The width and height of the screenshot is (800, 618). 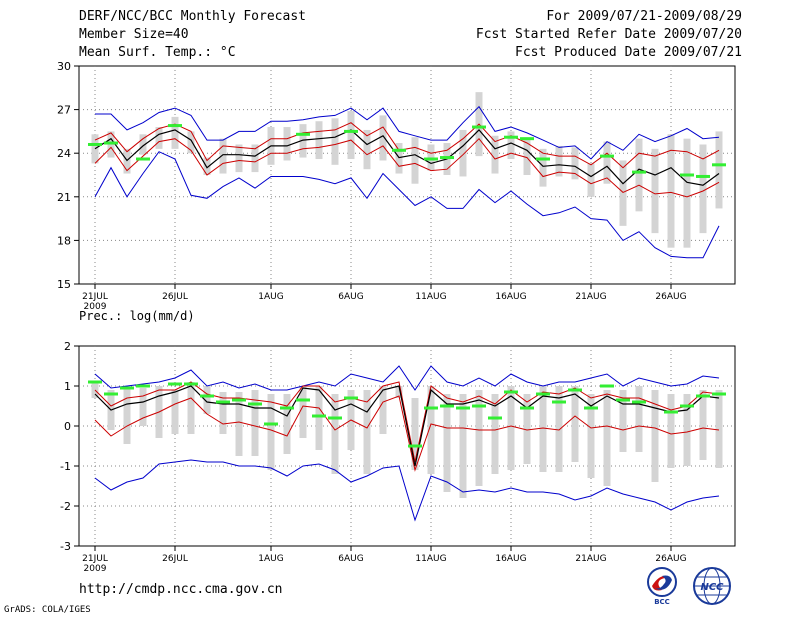 I want to click on start-date: Fcst Started Refer Date 2009/07/20, so click(x=608, y=34).